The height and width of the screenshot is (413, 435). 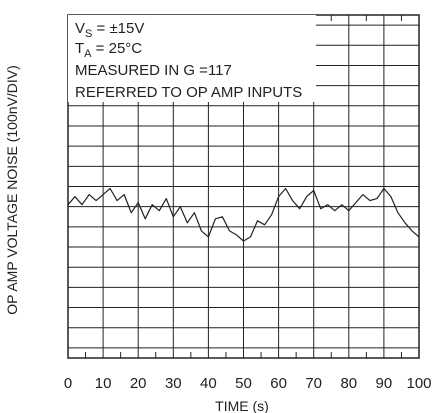 What do you see at coordinates (173, 383) in the screenshot?
I see `x-tick-label: 30` at bounding box center [173, 383].